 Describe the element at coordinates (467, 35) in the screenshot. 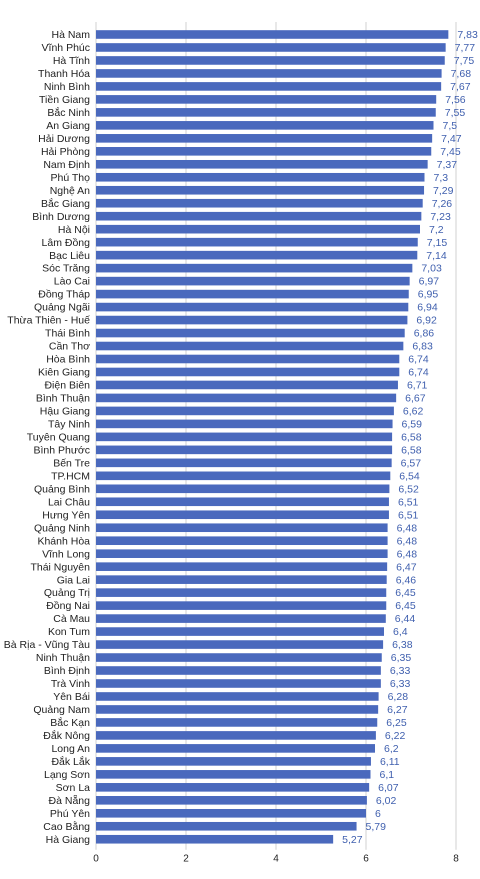

I see `value-label: 7,83` at that location.